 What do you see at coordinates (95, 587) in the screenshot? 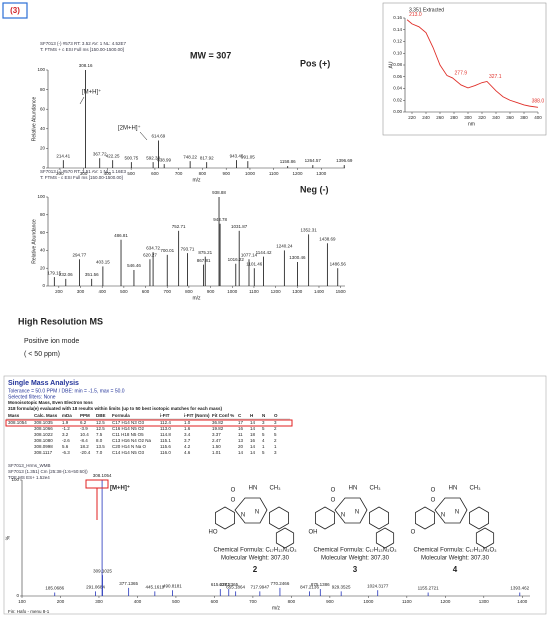
I see `peak-label: 291.0684` at bounding box center [95, 587].